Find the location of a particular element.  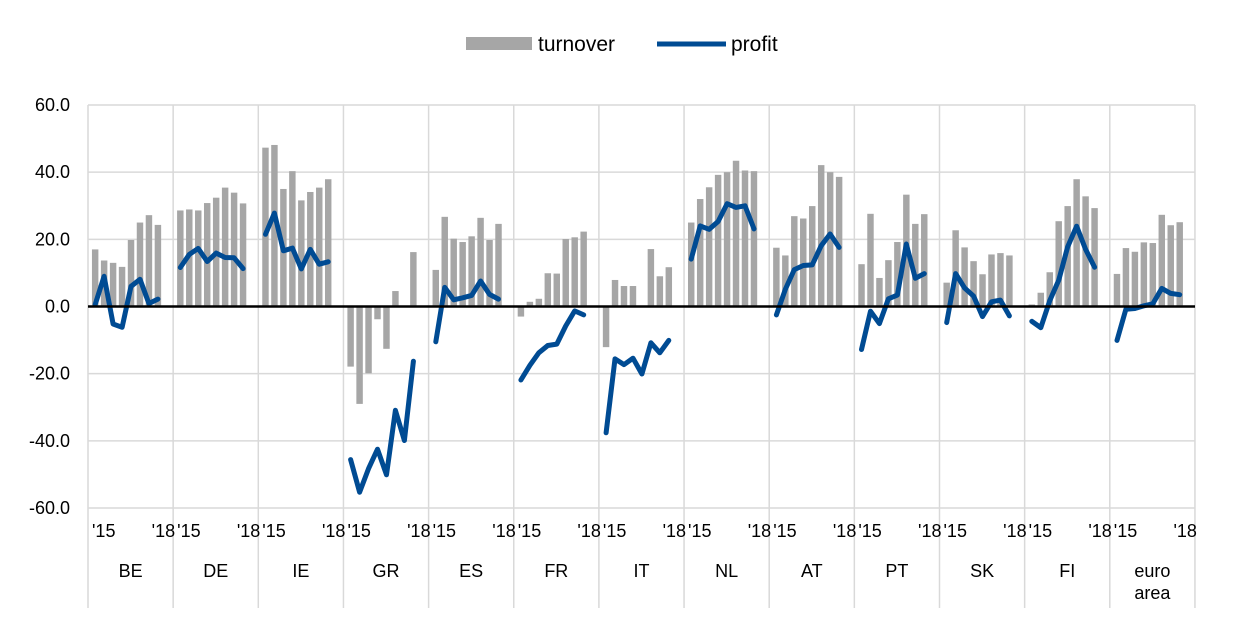

x-group-label: ES is located at coordinates (471, 571).